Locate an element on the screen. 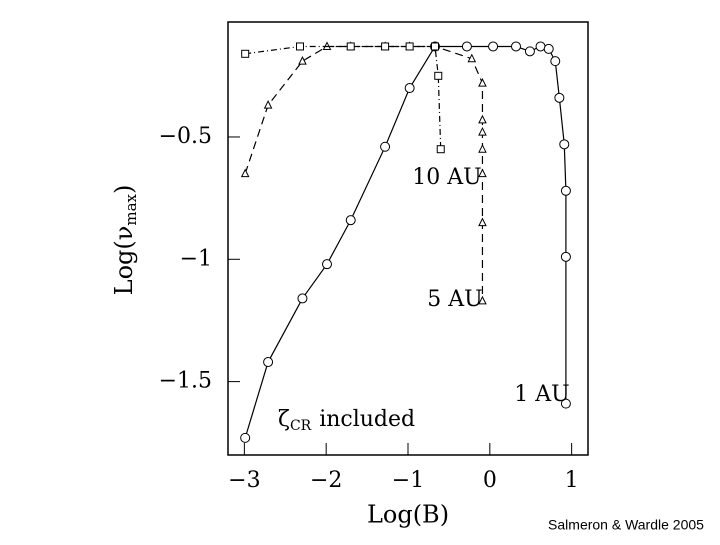 Image resolution: width=720 pixels, height=545 pixels. series-label: 5 AU is located at coordinates (454, 299).